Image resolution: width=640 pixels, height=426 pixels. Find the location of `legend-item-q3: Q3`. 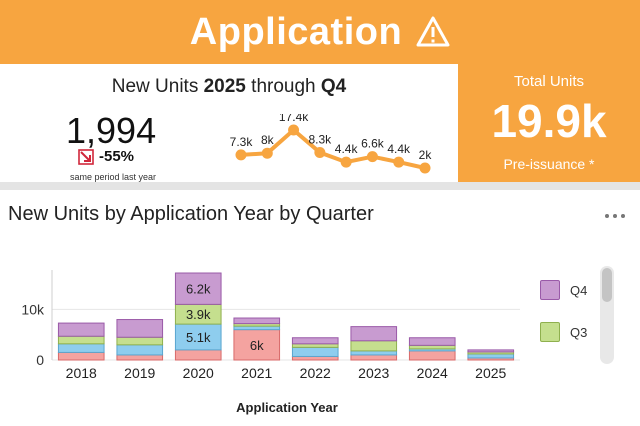

legend-item-q3: Q3 is located at coordinates (563, 332).